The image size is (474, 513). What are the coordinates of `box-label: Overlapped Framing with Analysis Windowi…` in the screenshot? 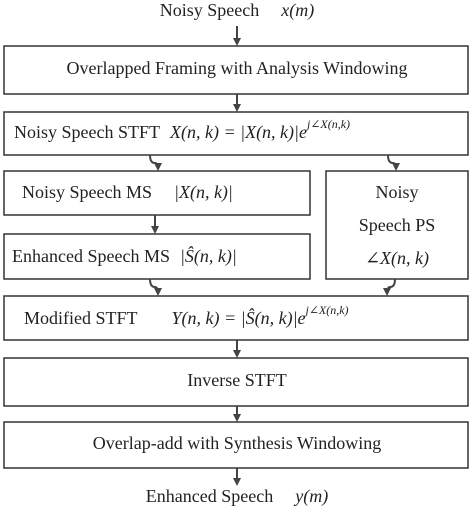 It's located at (237, 68).